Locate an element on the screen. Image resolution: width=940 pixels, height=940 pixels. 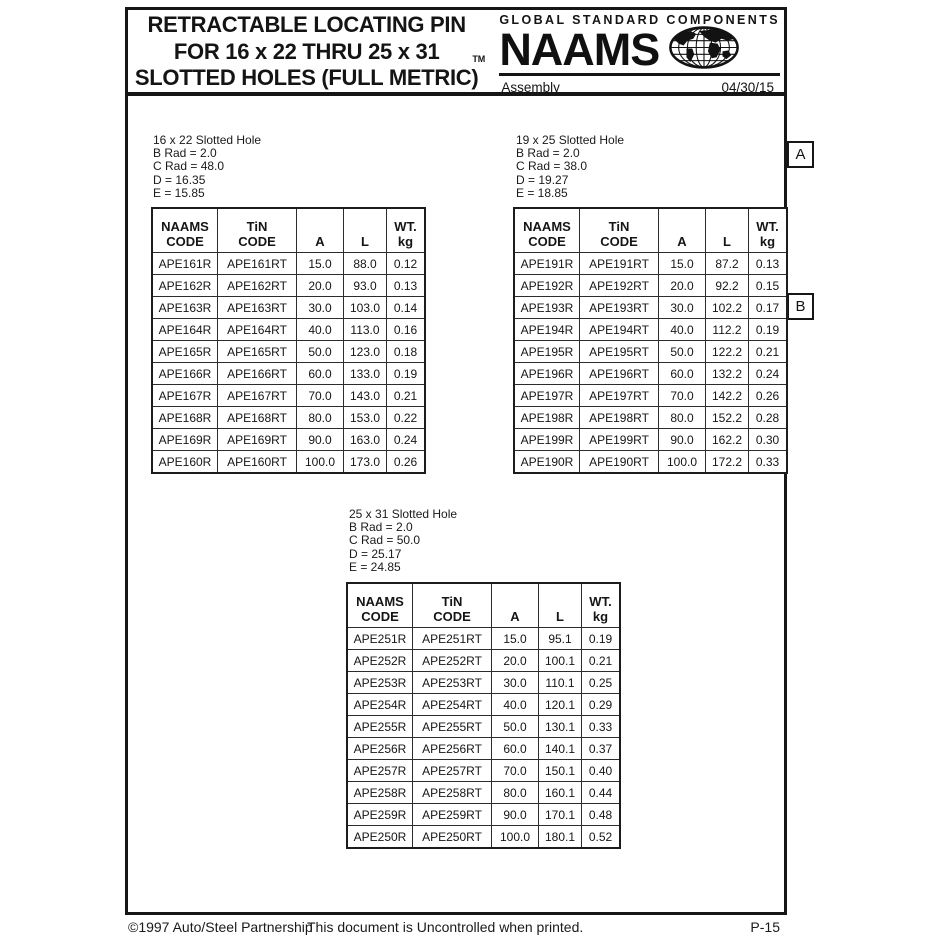
table-cell: APE255RT is located at coordinates (452, 726).